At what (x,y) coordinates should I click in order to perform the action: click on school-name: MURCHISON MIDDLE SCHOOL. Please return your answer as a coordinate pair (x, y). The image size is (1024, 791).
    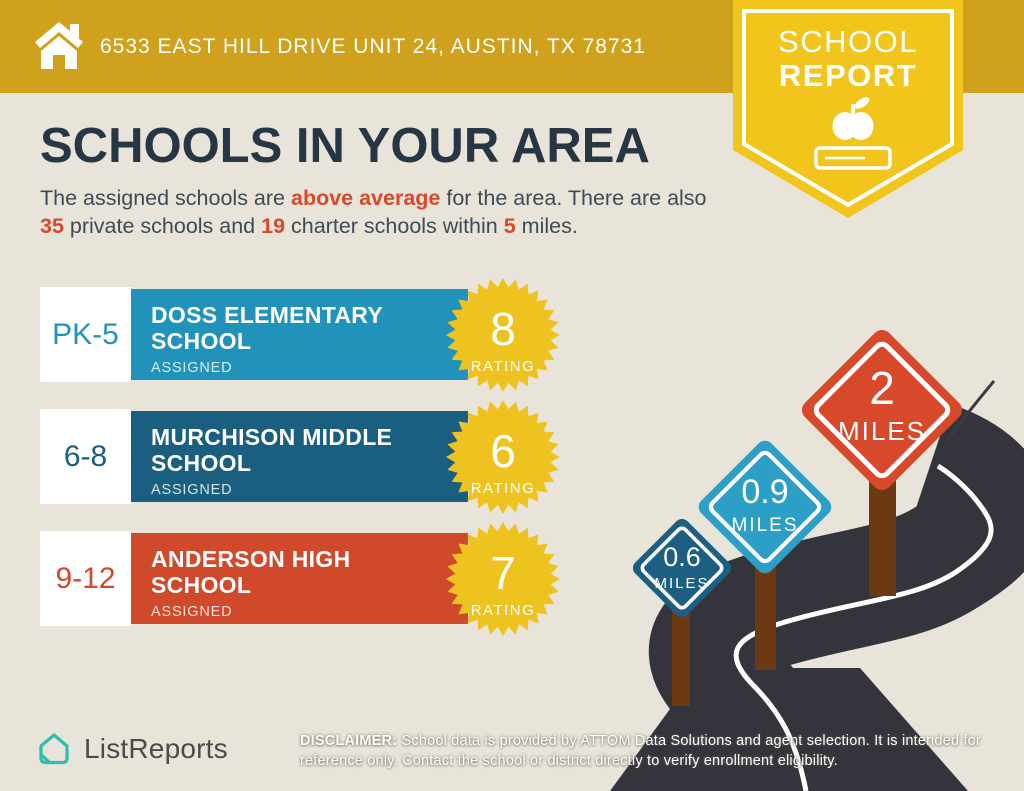
    Looking at the image, I should click on (272, 450).